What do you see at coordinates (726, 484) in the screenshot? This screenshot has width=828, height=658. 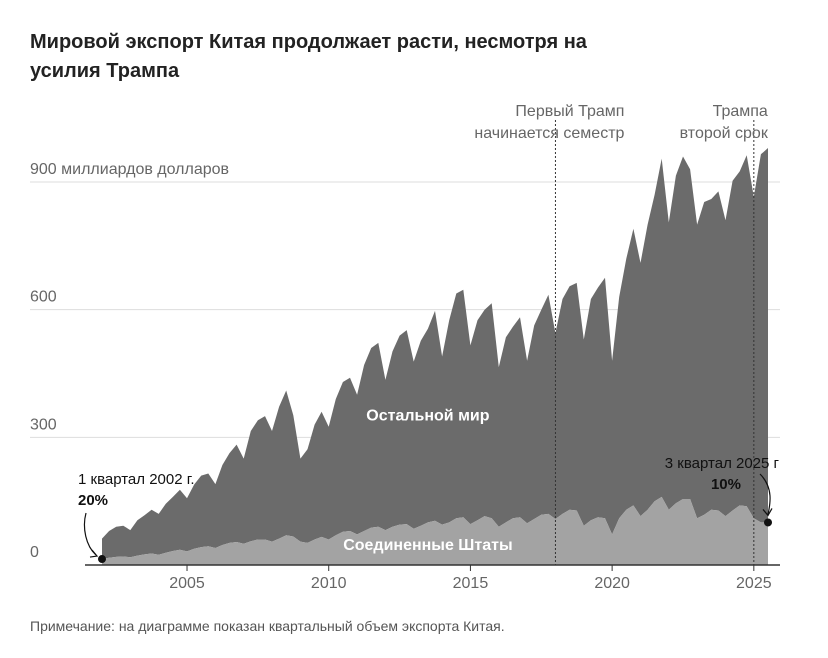 I see `annotation-label-line2: 10%` at bounding box center [726, 484].